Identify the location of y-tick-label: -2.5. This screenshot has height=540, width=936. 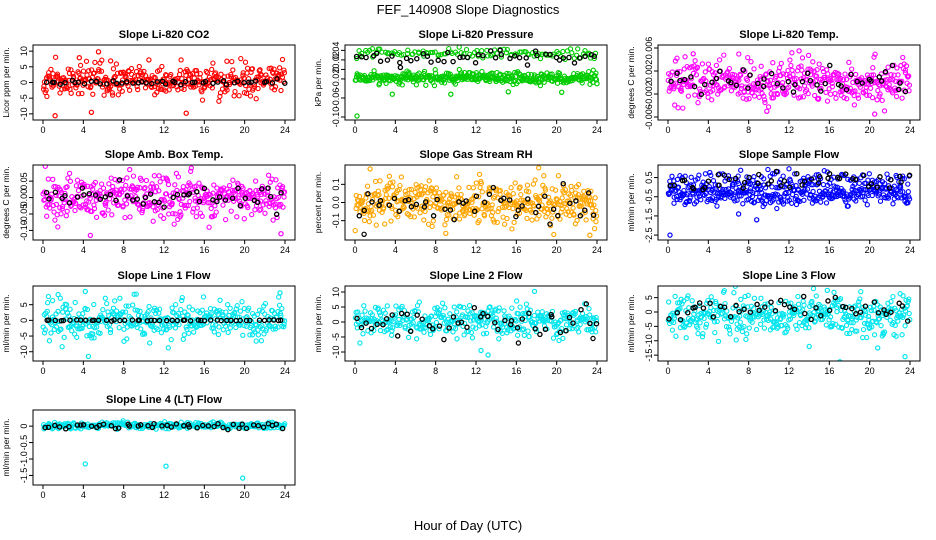
(649, 235).